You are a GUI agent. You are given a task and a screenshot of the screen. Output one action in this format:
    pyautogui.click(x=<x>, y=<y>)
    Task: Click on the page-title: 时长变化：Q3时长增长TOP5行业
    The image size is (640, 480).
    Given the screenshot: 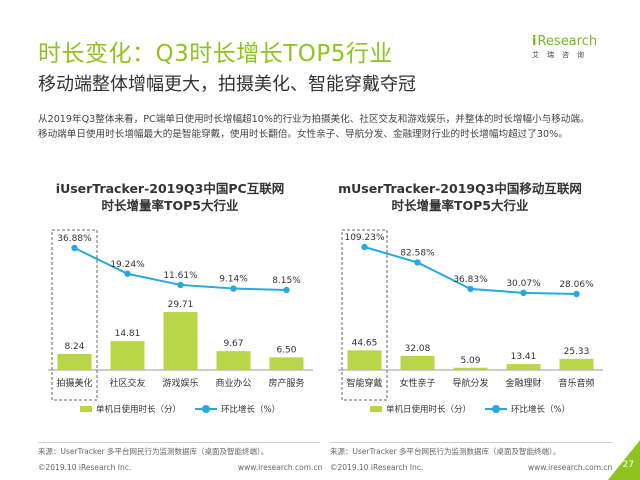 What is the action you would take?
    pyautogui.click(x=215, y=54)
    